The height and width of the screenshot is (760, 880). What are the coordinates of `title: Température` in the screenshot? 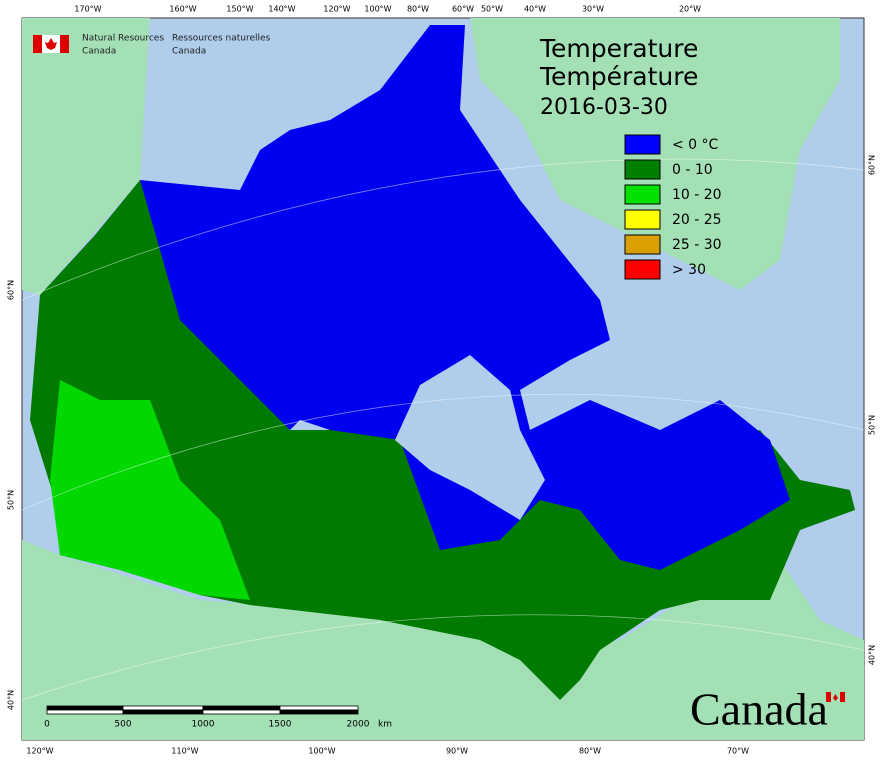 It's located at (618, 76).